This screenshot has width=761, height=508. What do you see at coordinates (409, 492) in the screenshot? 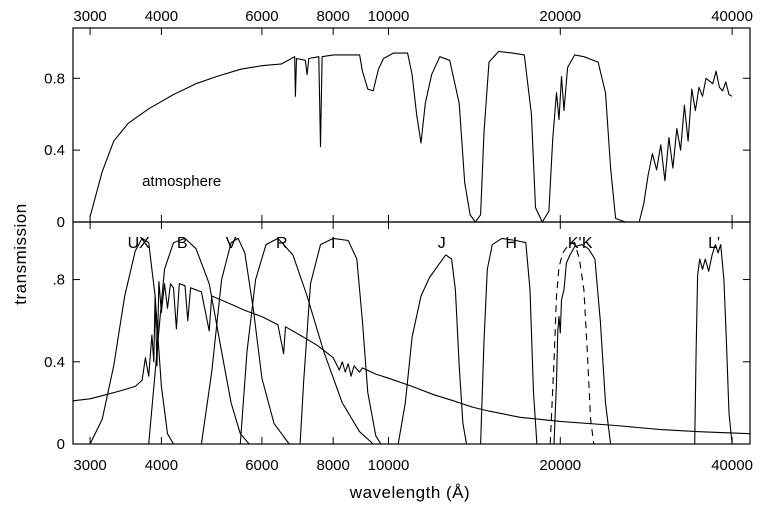
I see `x-axis-label: wavelength (Å)` at bounding box center [409, 492].